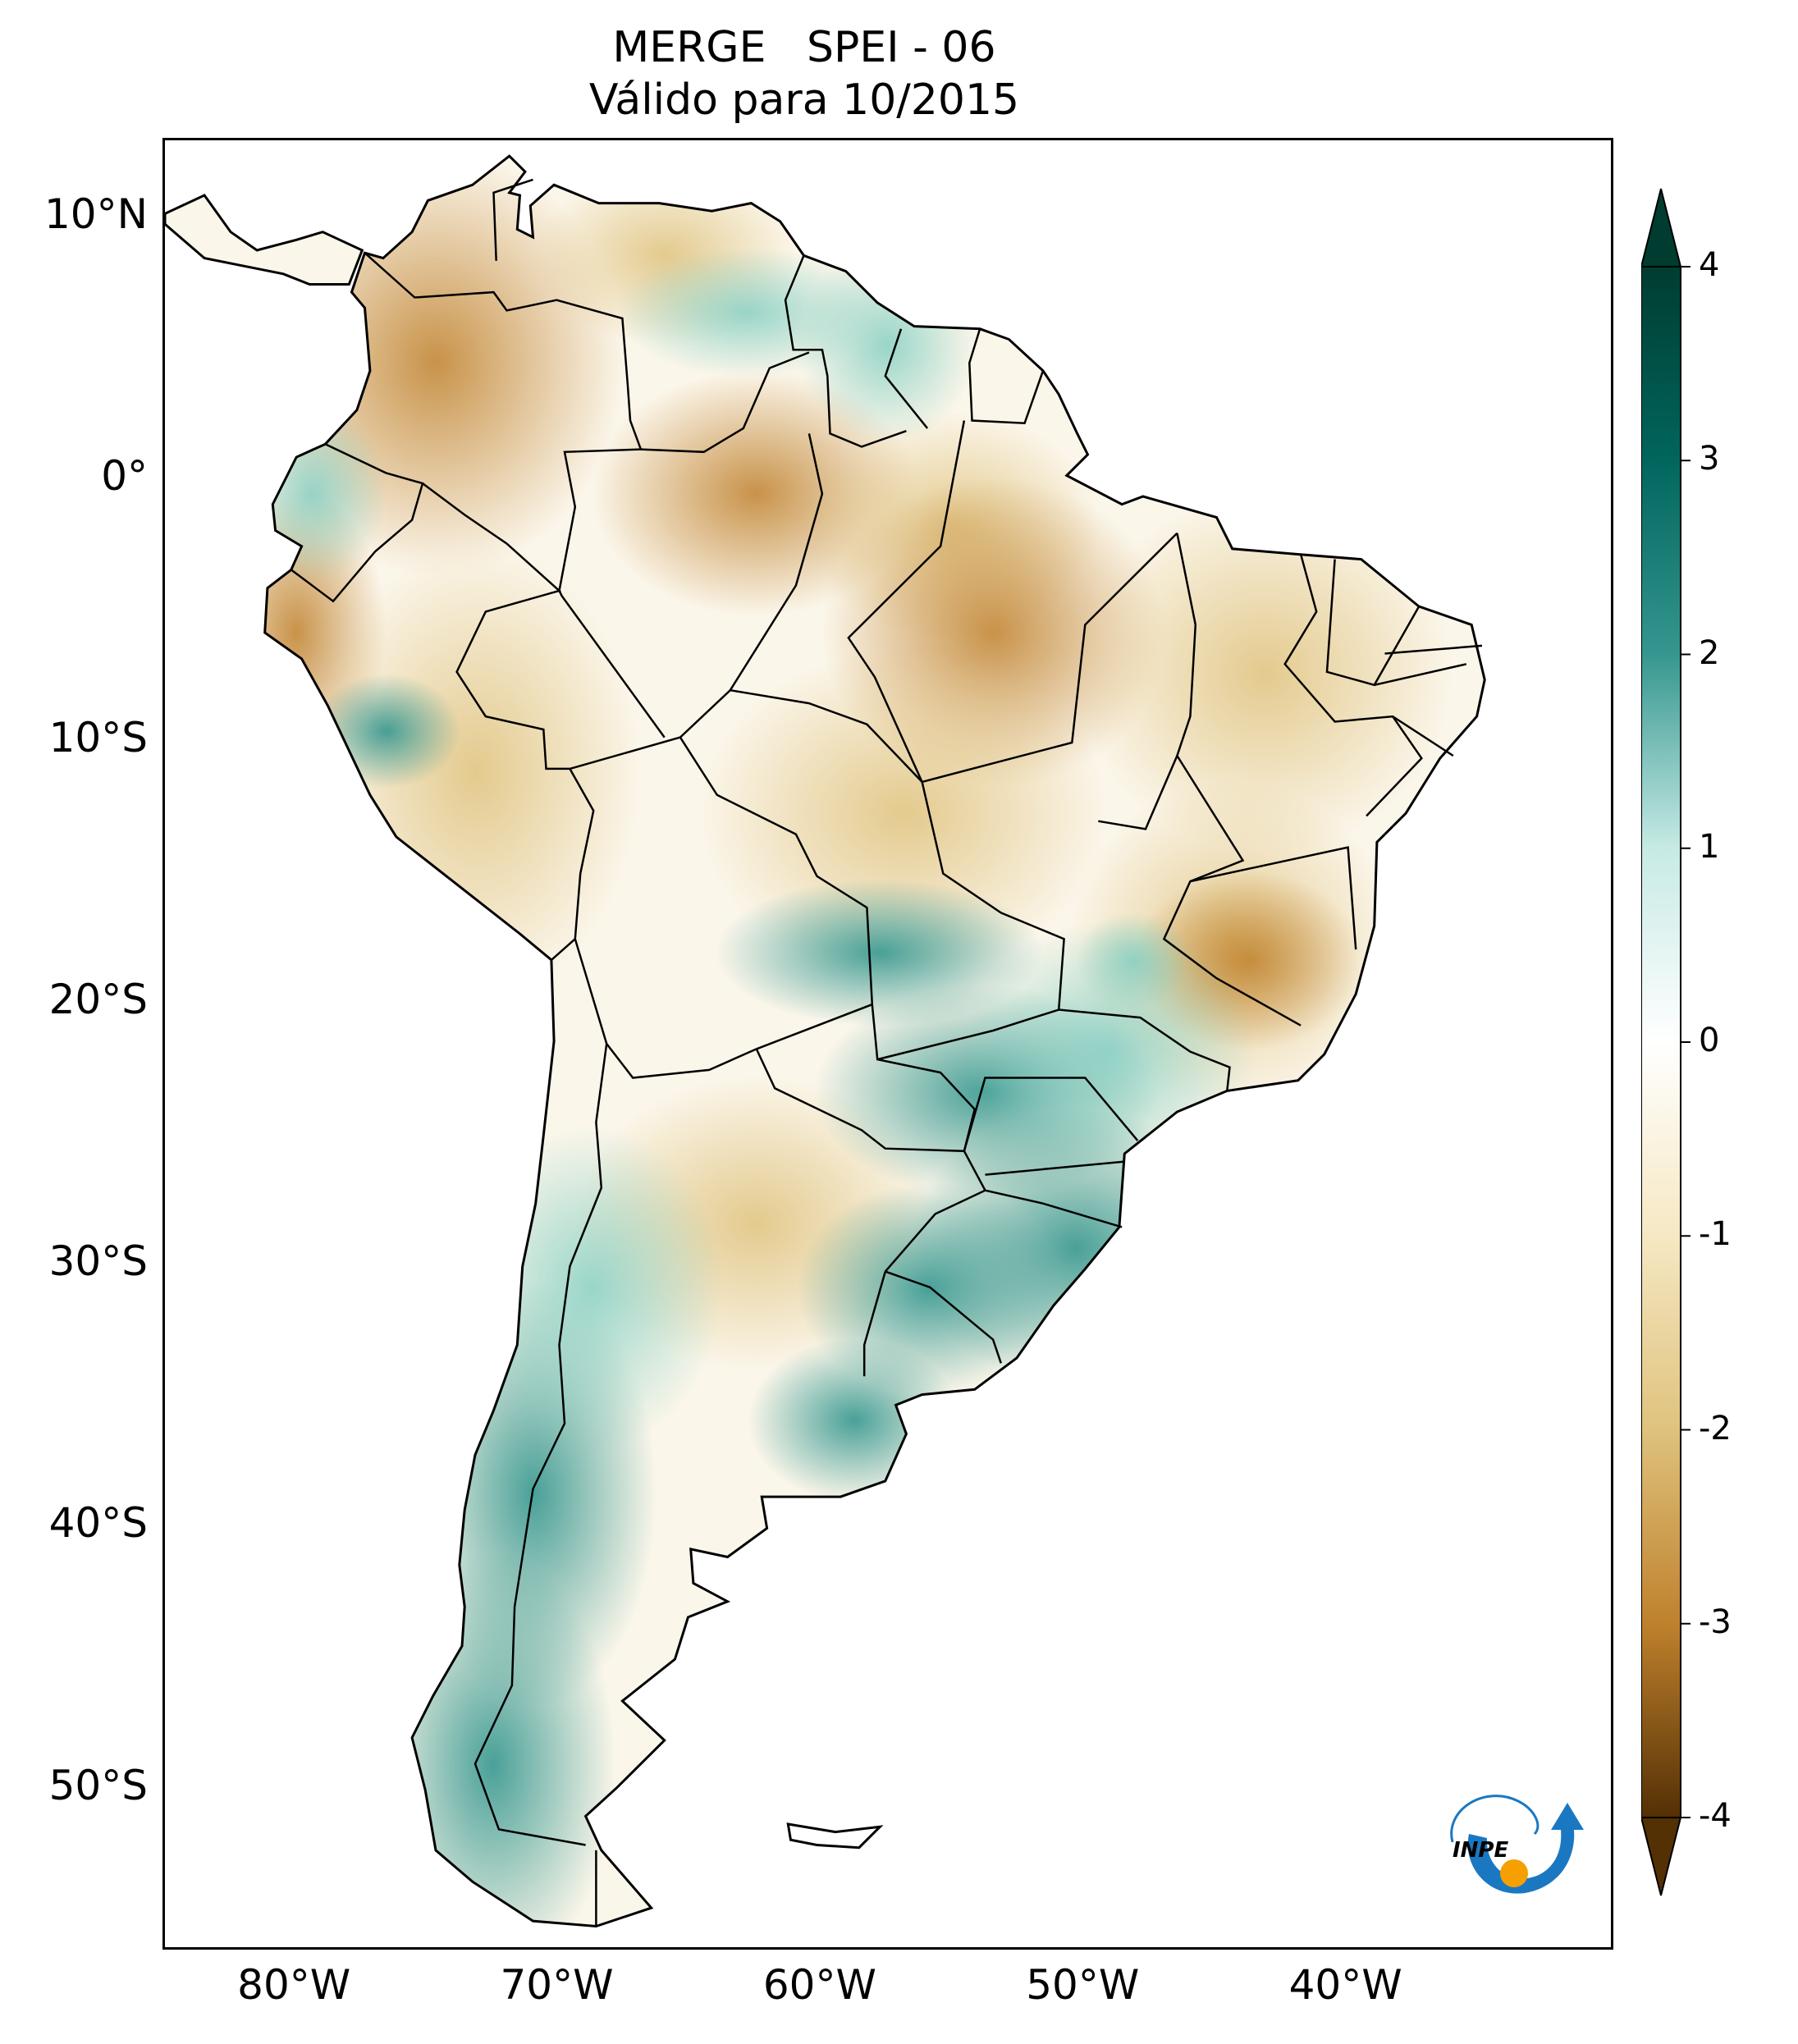 Image resolution: width=1798 pixels, height=2044 pixels. I want to click on colorbar-tick-label: 4, so click(1709, 265).